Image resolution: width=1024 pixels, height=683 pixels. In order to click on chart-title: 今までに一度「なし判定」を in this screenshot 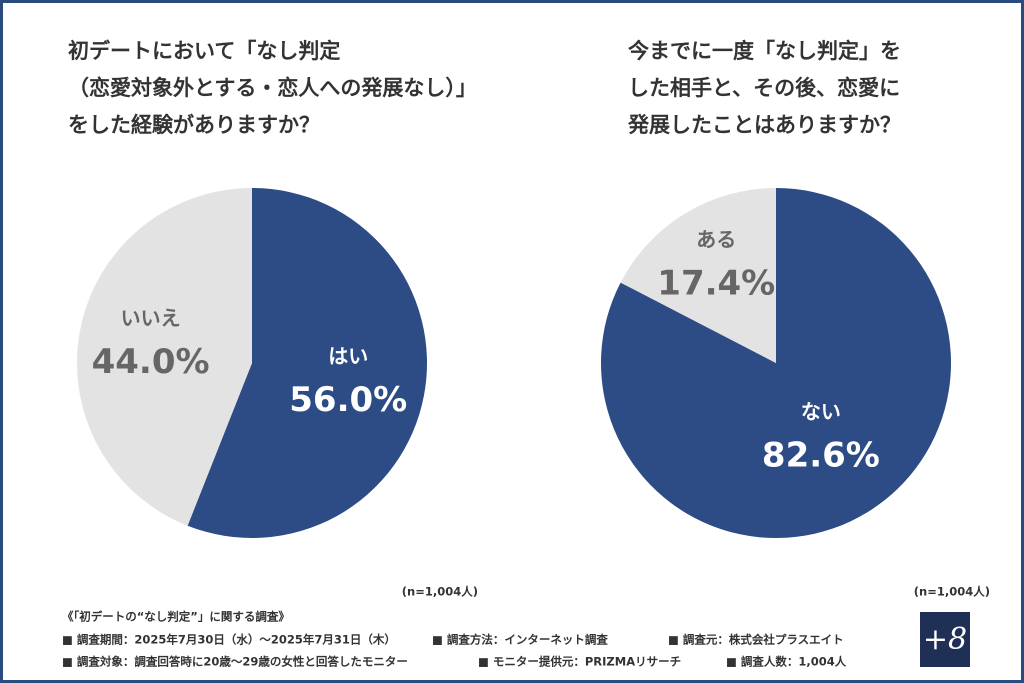, I will do `click(764, 51)`.